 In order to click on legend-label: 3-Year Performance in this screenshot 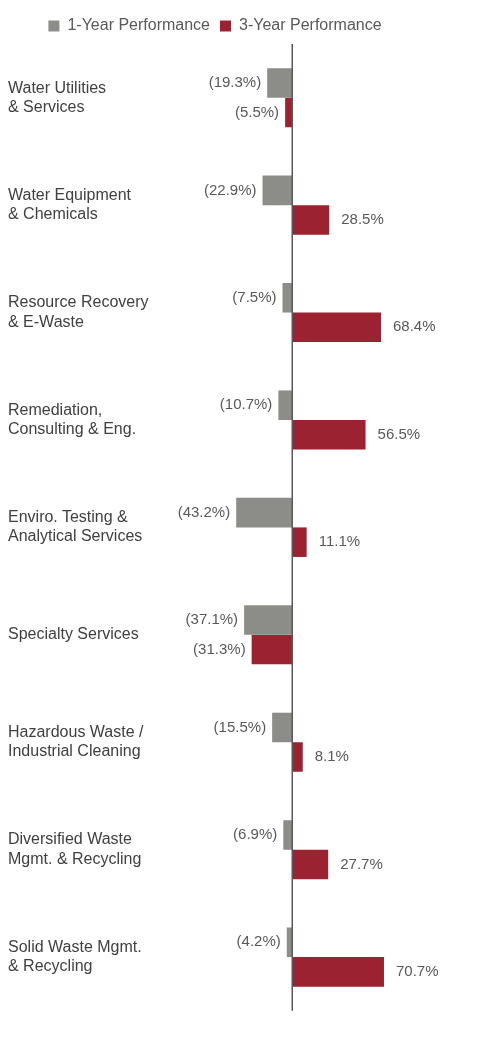, I will do `click(310, 25)`.